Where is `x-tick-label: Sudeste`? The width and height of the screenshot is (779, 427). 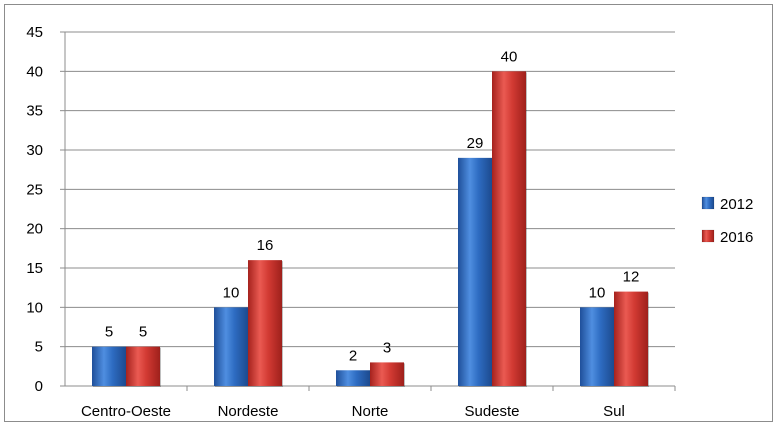 x-tick-label: Sudeste is located at coordinates (491, 411).